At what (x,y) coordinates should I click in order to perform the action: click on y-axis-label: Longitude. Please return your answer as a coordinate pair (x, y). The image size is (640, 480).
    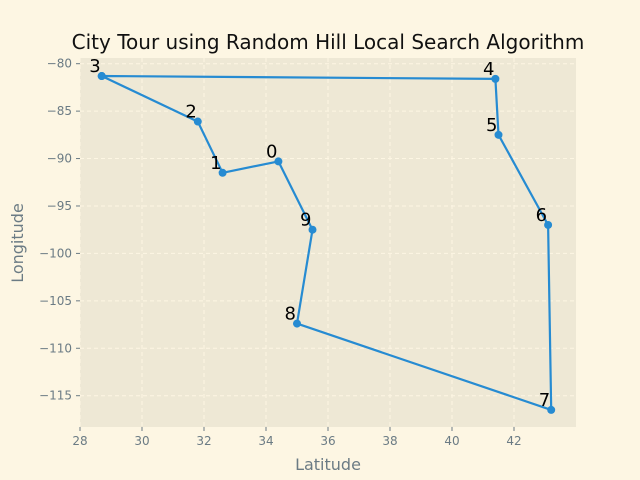
    Looking at the image, I should click on (17, 243).